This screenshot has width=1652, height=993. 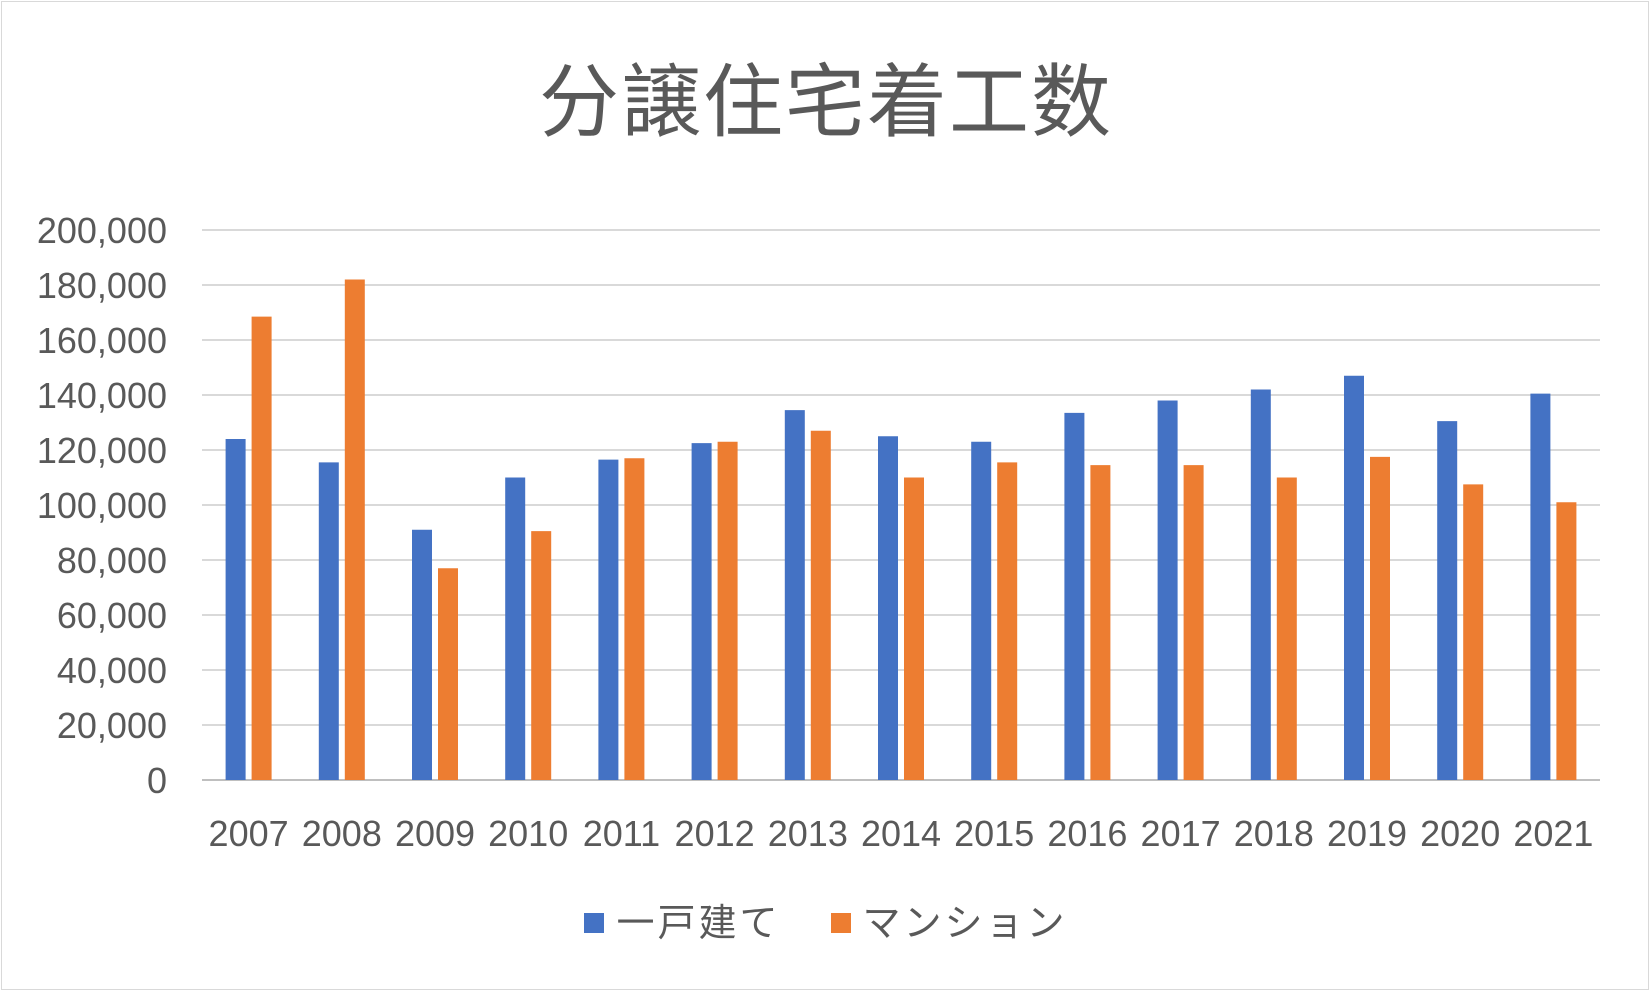 I want to click on y-tick-label: 160,000, so click(x=102, y=340).